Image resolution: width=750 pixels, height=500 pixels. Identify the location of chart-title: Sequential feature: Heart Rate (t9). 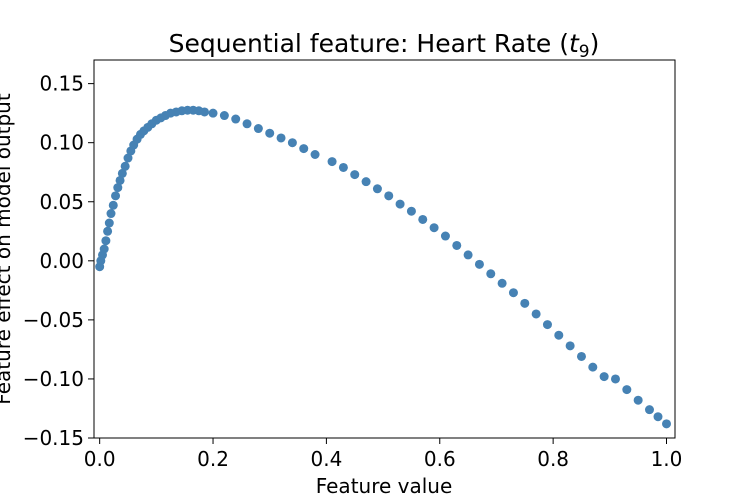
(384, 45).